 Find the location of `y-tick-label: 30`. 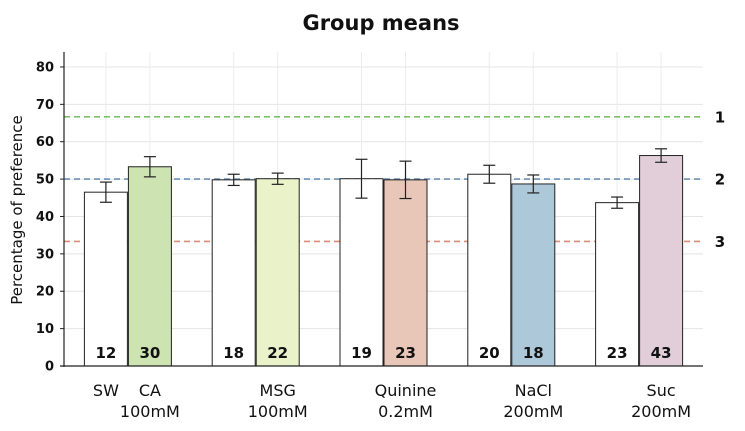

y-tick-label: 30 is located at coordinates (45, 254).